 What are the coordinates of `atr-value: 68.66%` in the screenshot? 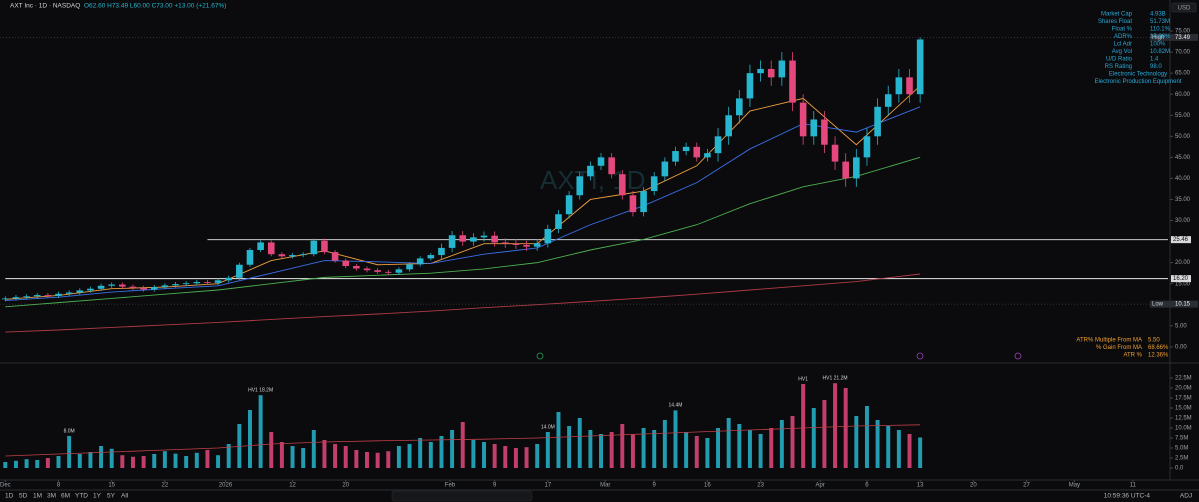 It's located at (1158, 348).